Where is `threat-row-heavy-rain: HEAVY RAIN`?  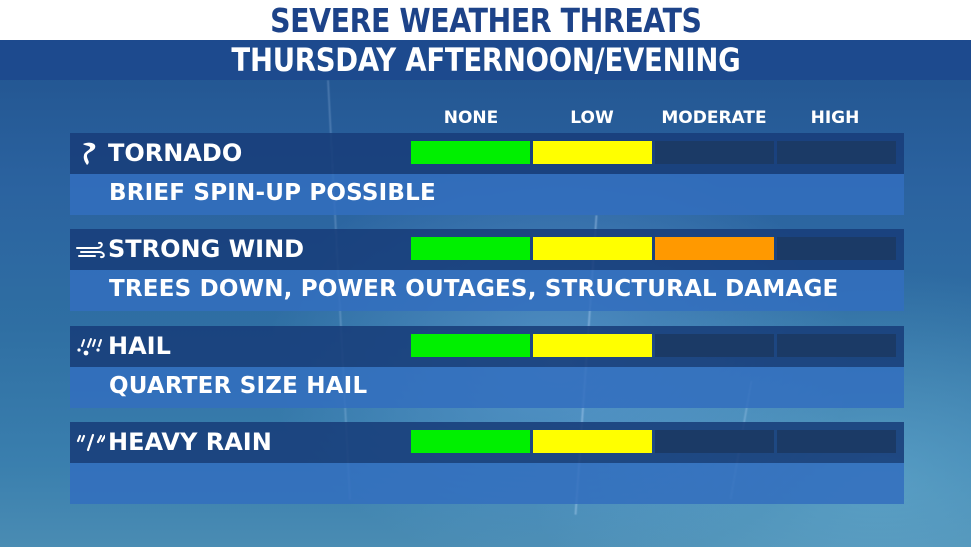 threat-row-heavy-rain: HEAVY RAIN is located at coordinates (487, 442).